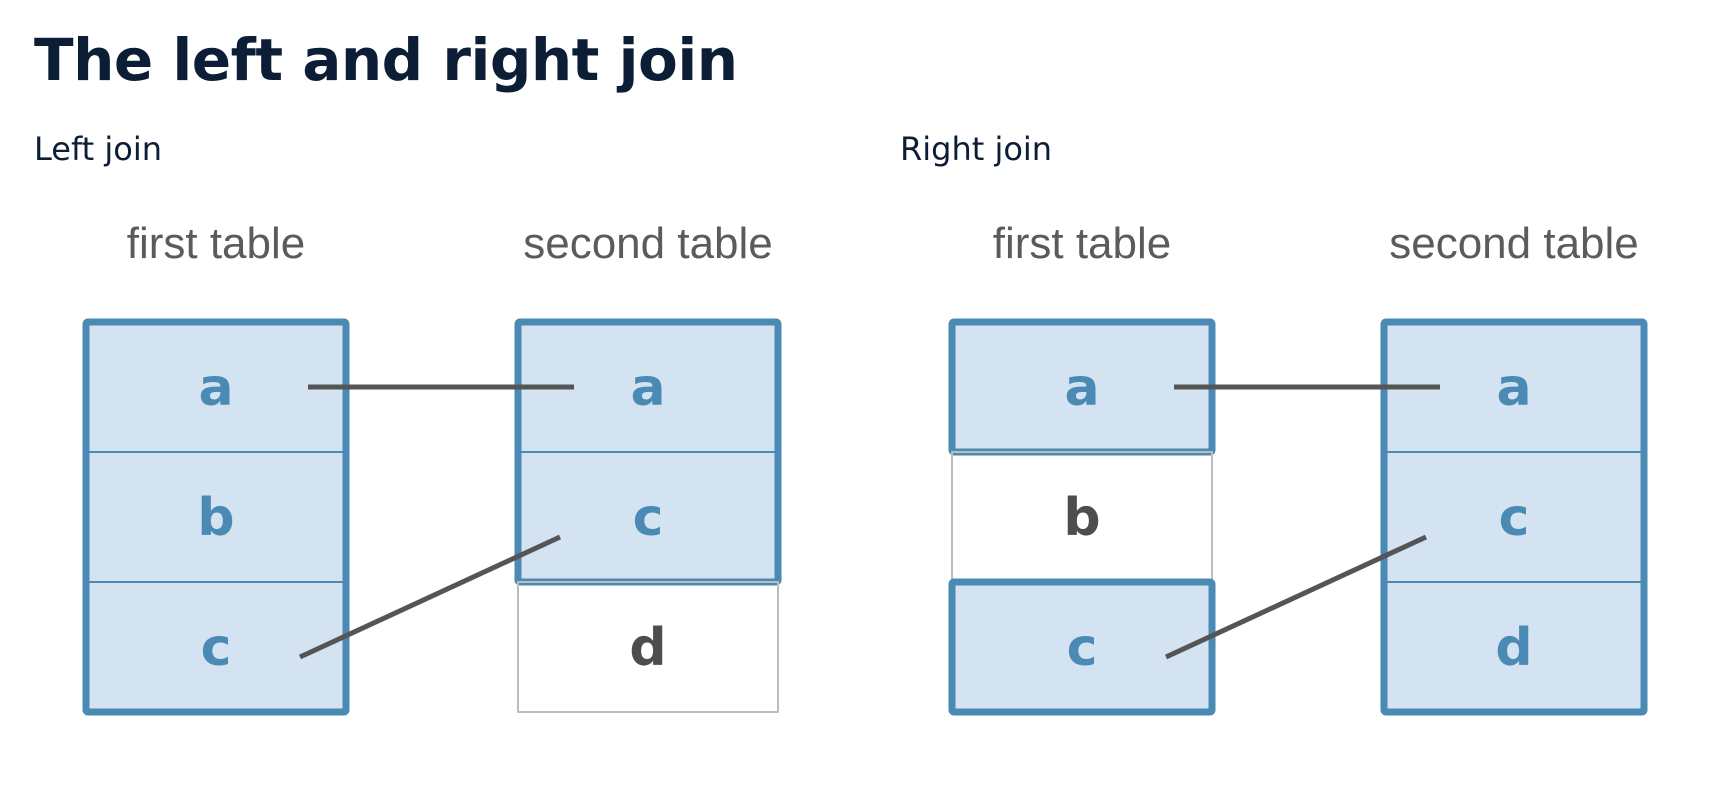  I want to click on table-second-1: second table a c d, so click(1514, 467).